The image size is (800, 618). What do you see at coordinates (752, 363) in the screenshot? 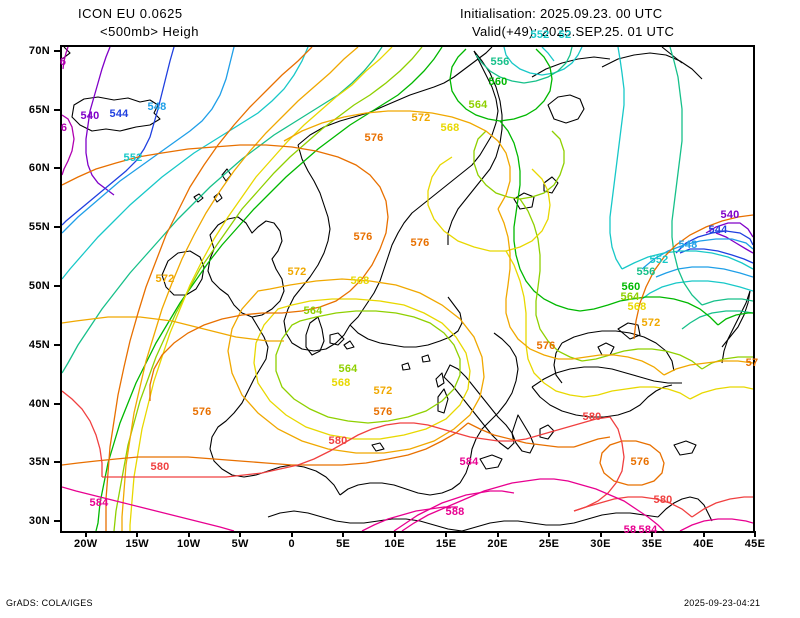
I see `contour-label-576: 57` at bounding box center [752, 363].